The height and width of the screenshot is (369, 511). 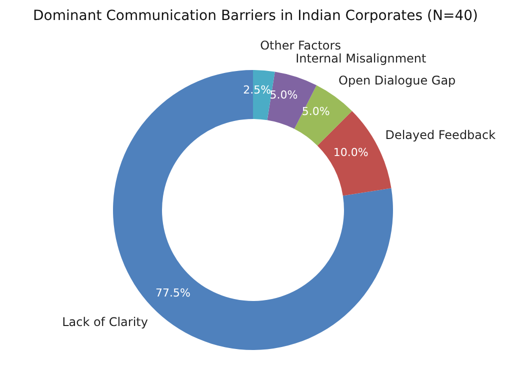 I want to click on slice-label: Internal Misalignment, so click(x=361, y=59).